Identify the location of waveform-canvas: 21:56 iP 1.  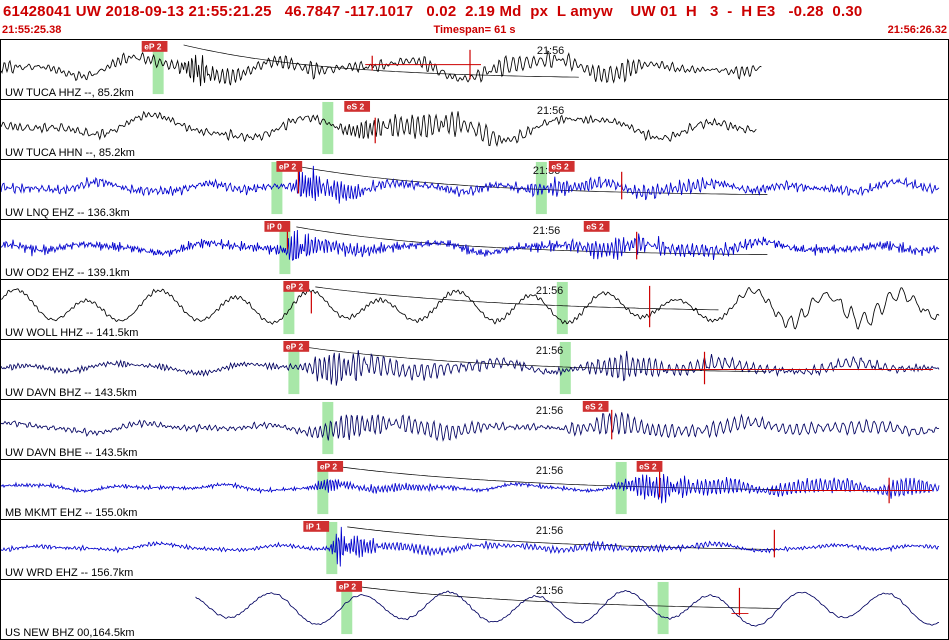
(474, 549).